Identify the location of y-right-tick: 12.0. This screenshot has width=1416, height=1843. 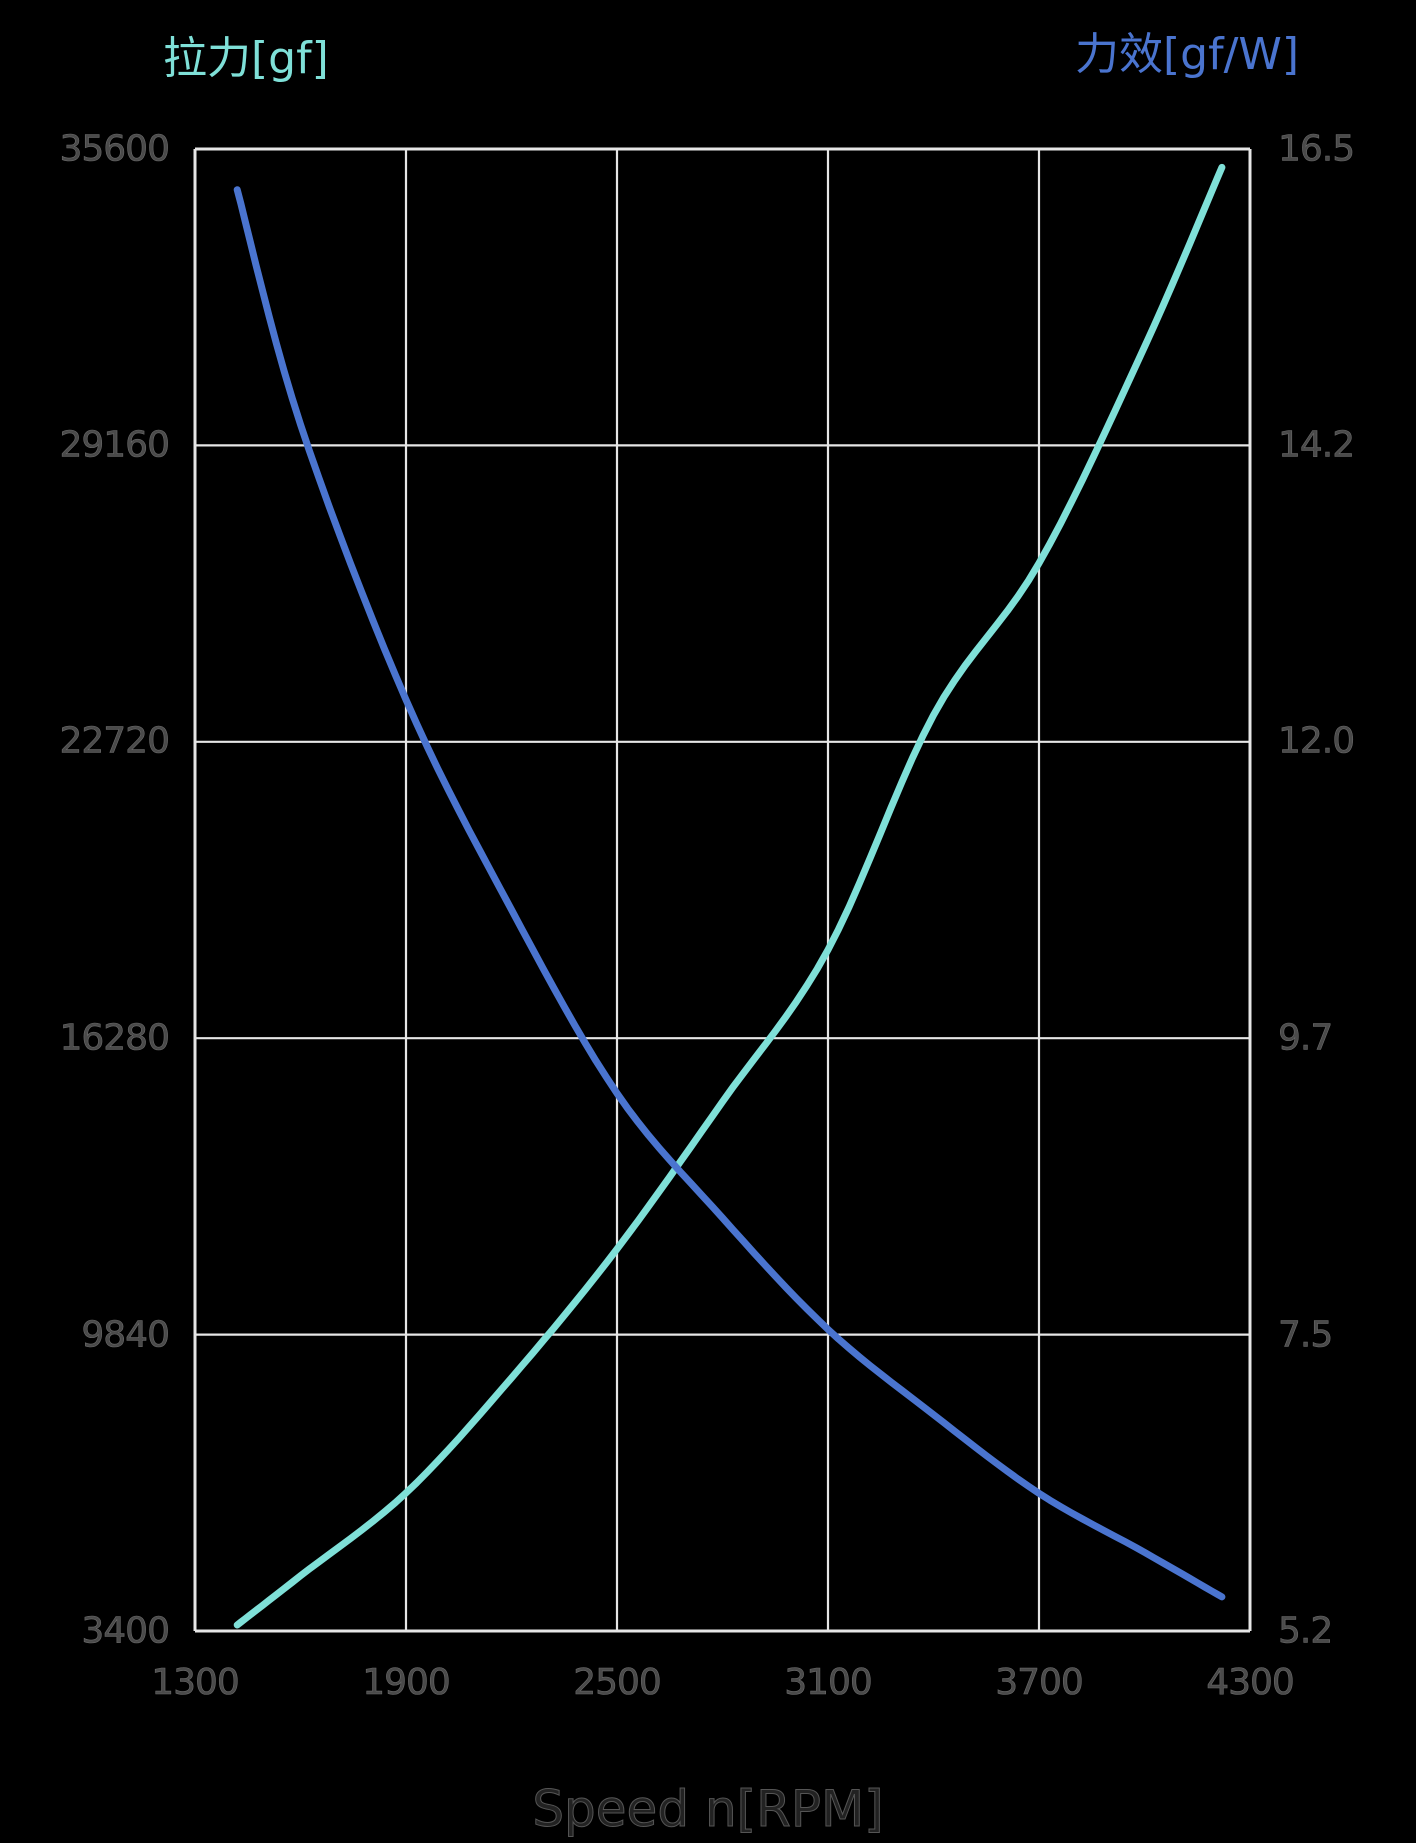
(1317, 741).